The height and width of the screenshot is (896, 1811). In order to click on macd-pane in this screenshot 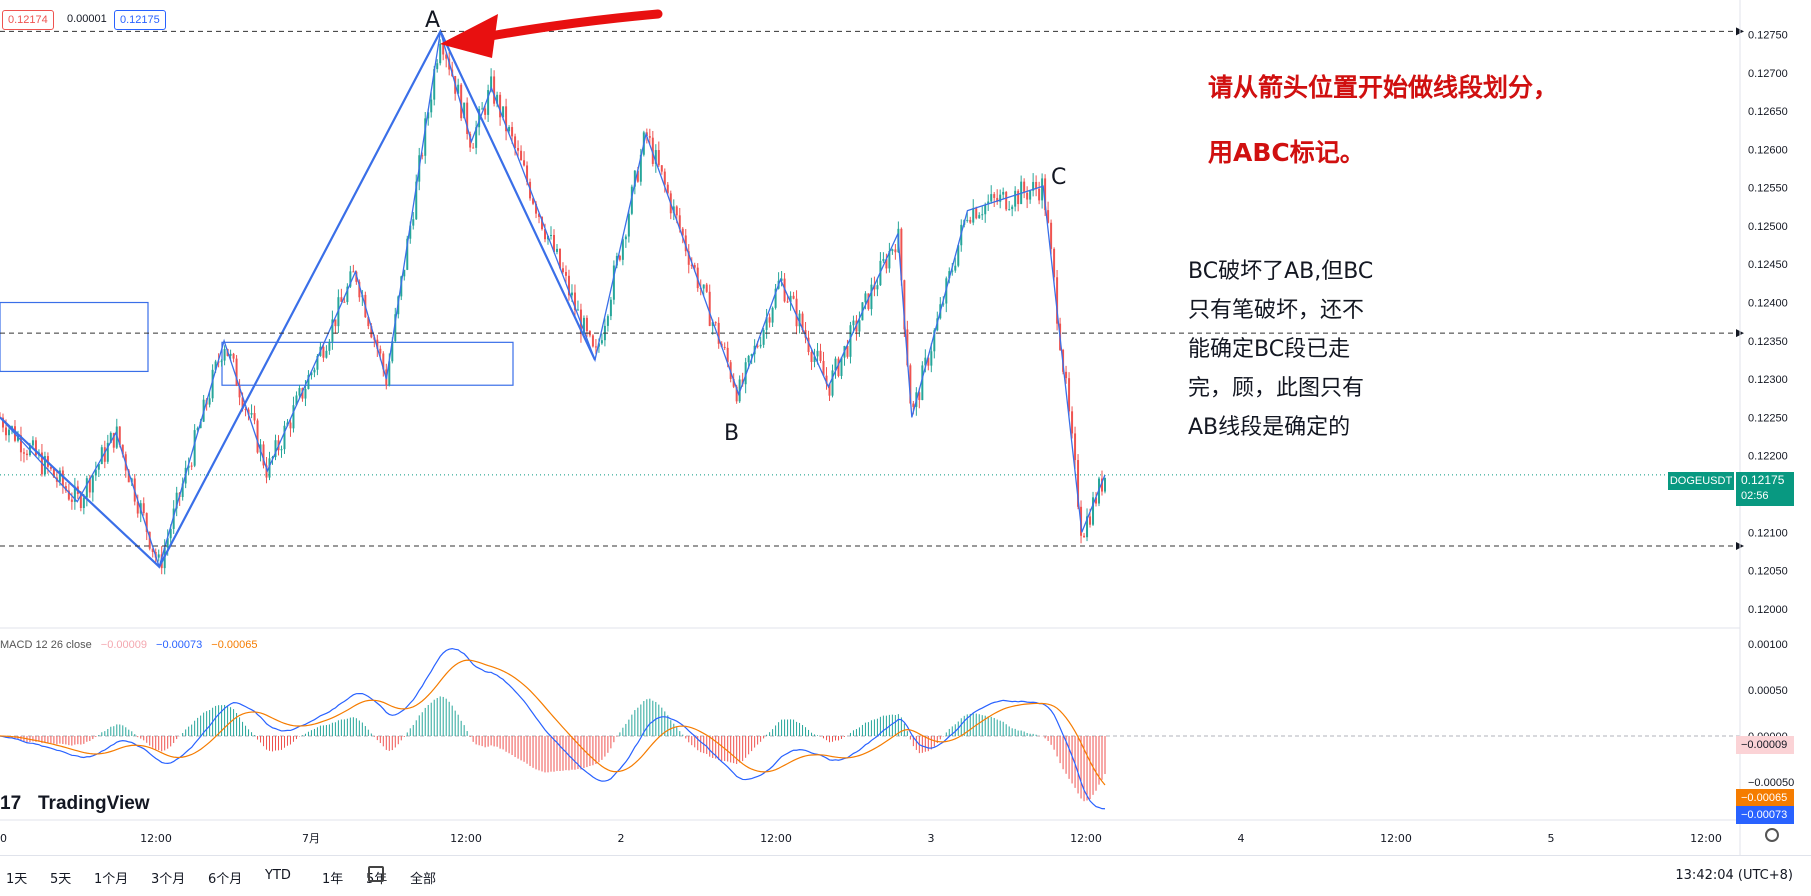, I will do `click(553, 728)`.